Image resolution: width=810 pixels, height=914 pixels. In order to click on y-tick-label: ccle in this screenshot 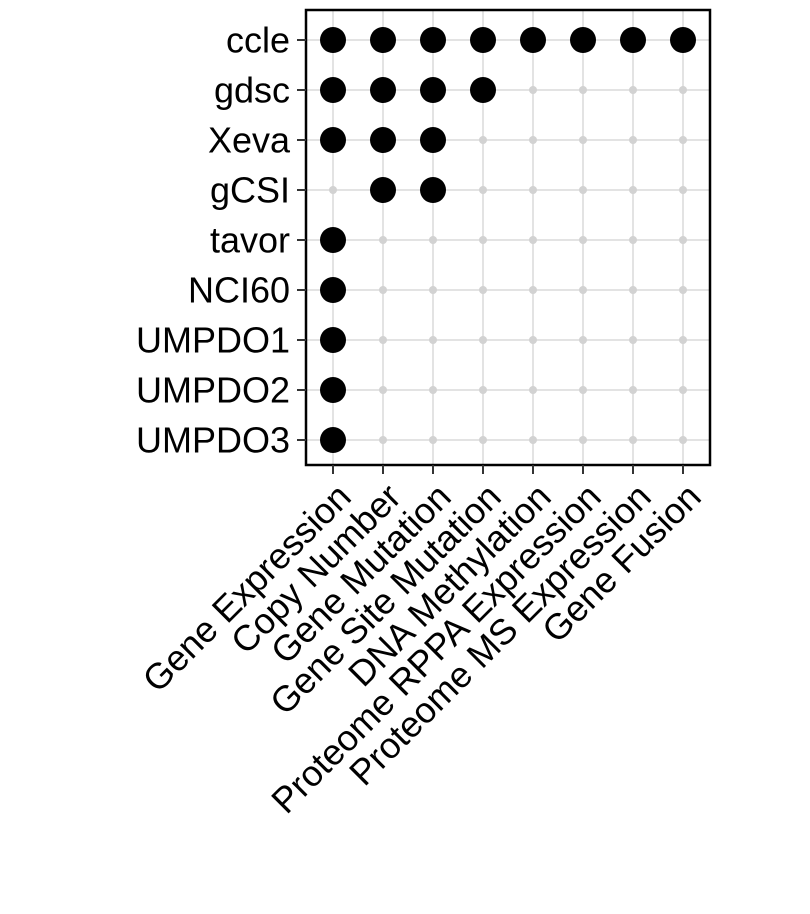, I will do `click(258, 40)`.